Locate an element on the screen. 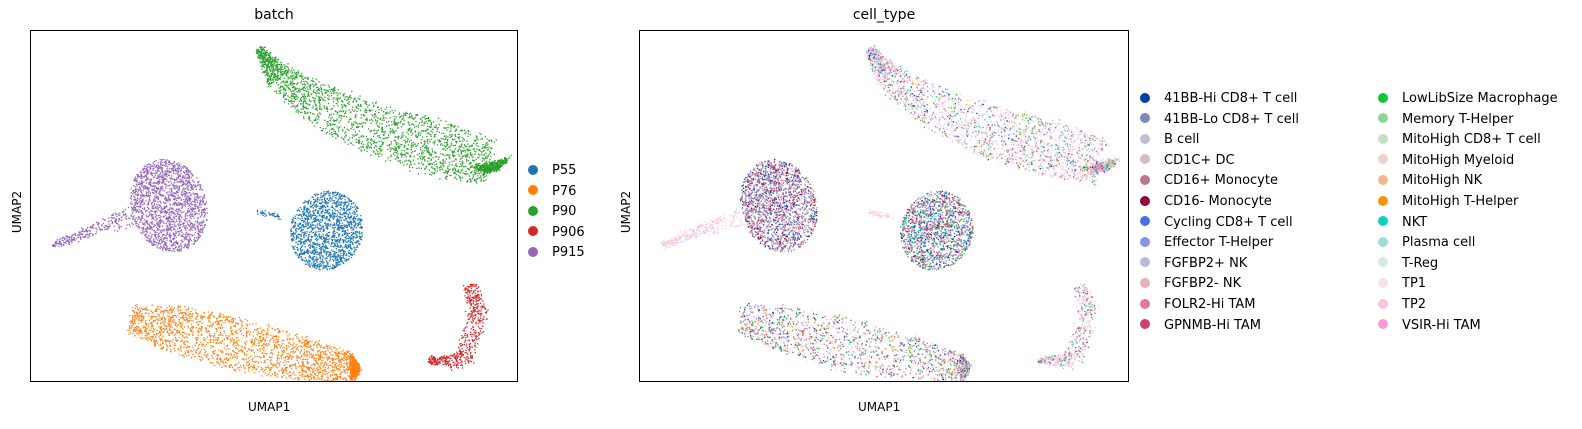 This screenshot has width=1582, height=429. legend-label: CD1C+ DC is located at coordinates (1199, 160).